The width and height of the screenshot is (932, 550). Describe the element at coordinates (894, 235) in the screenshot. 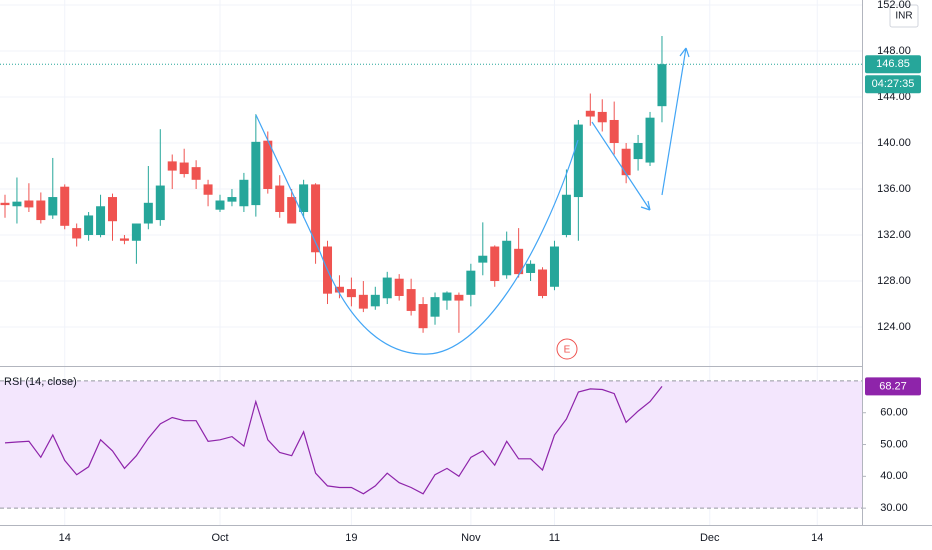

I see `y-tick-label: 132.00` at that location.